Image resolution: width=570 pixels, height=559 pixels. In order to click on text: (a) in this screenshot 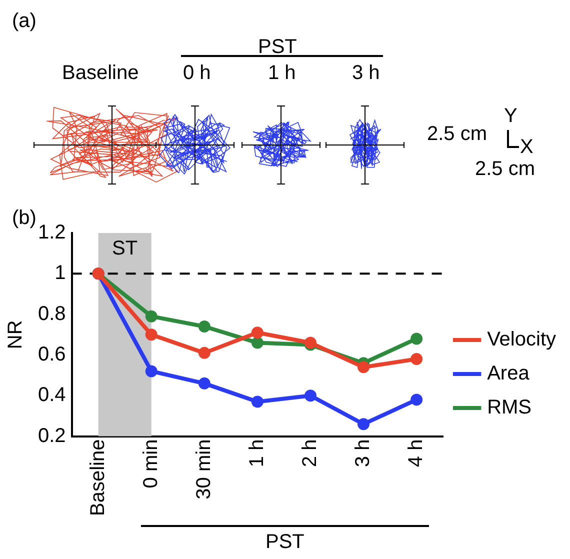, I will do `click(24, 21)`.